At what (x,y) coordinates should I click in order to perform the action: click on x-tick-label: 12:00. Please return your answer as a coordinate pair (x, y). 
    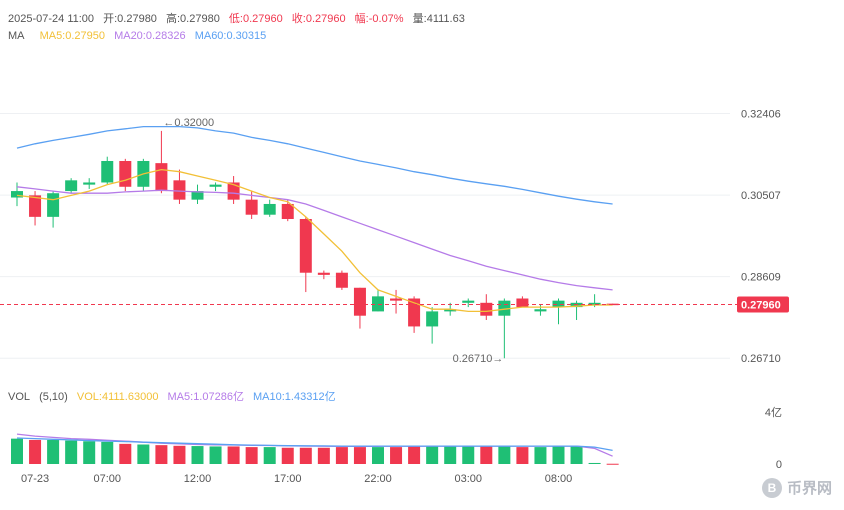
    Looking at the image, I should click on (198, 479).